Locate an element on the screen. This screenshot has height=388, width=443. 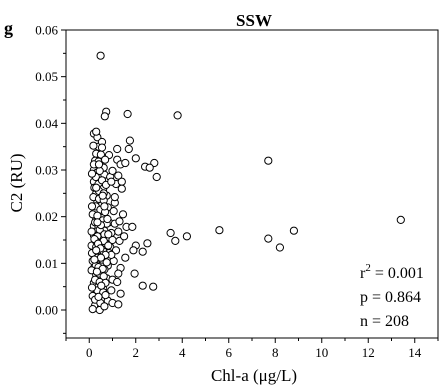
stat-r-prefix: r is located at coordinates (363, 273).